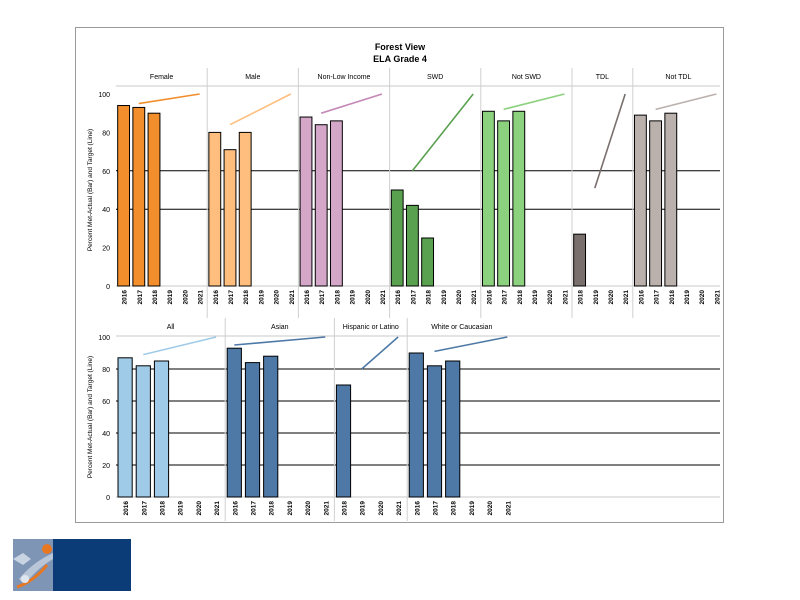 The height and width of the screenshot is (600, 800). I want to click on bar-non-low-income-2016, so click(306, 201).